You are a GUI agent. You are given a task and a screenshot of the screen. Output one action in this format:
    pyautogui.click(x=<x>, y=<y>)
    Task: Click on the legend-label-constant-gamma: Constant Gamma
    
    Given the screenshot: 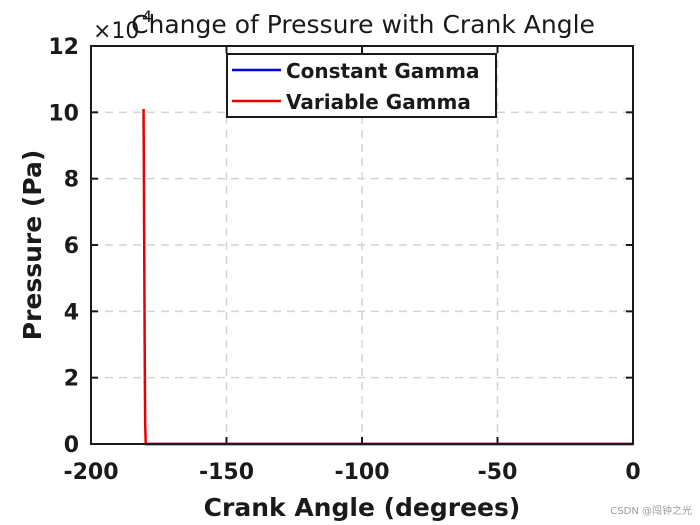 What is the action you would take?
    pyautogui.click(x=382, y=71)
    